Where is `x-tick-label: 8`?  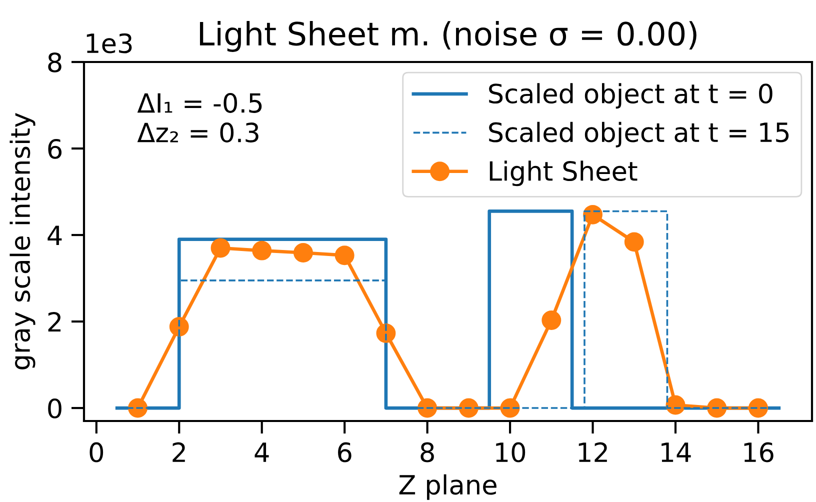 x-tick-label: 8 is located at coordinates (427, 452).